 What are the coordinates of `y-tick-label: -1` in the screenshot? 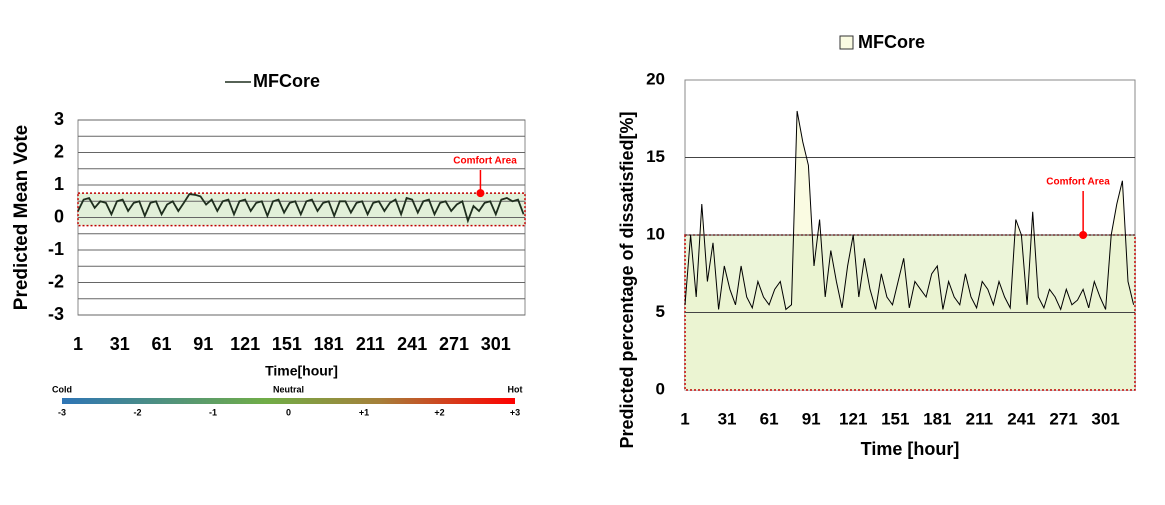 It's located at (56, 249).